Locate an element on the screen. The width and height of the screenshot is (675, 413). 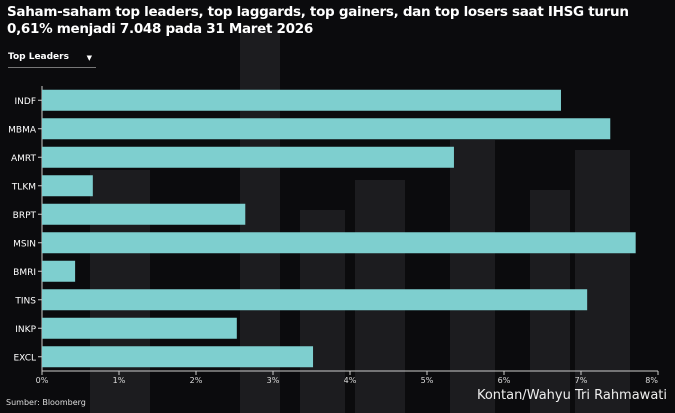
bar-tlkm is located at coordinates (67, 186).